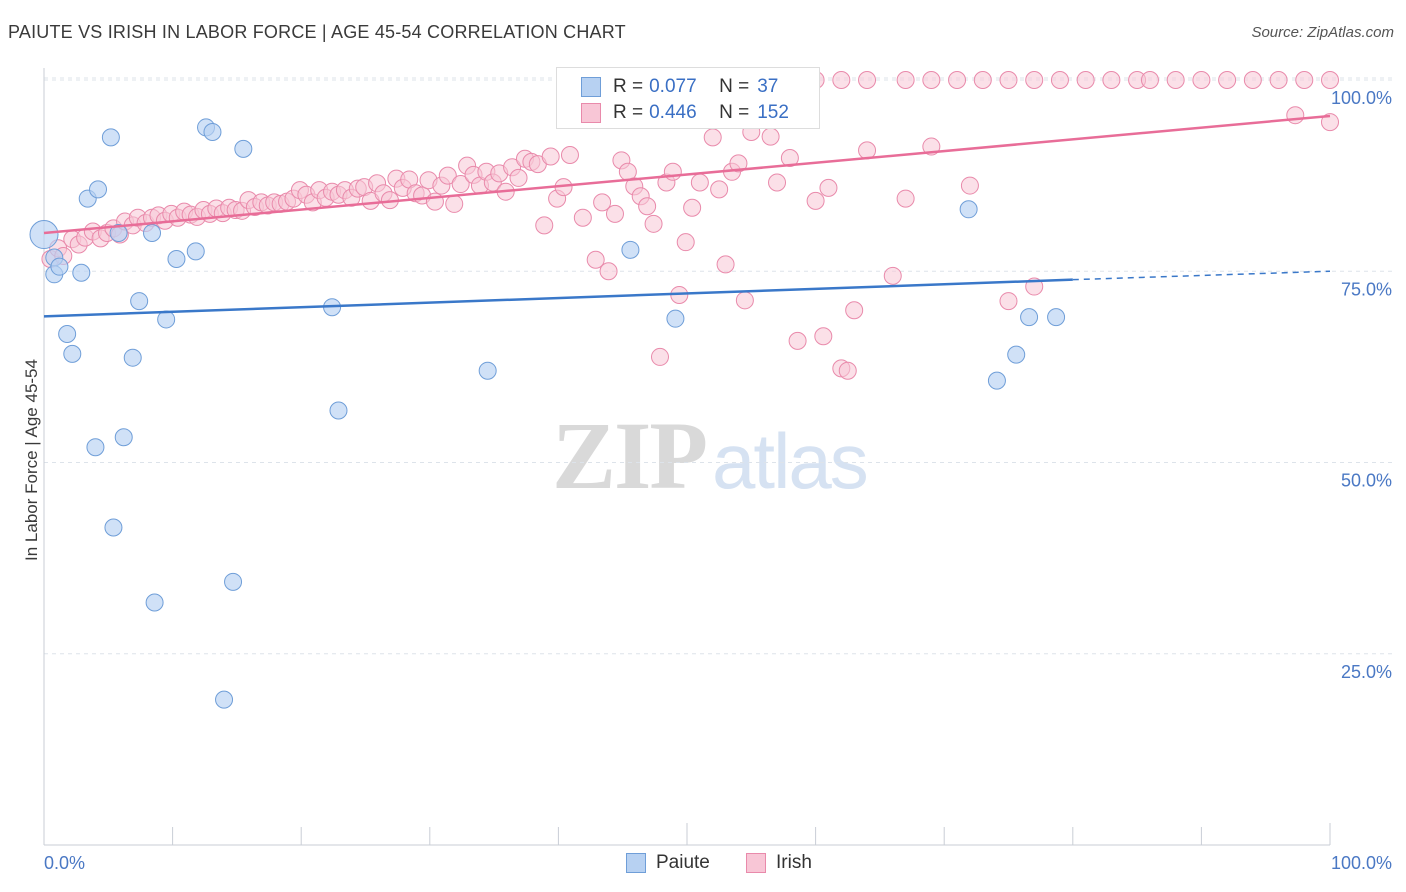  What do you see at coordinates (773, 112) in the screenshot?
I see `legend-n-value: 152` at bounding box center [773, 112].